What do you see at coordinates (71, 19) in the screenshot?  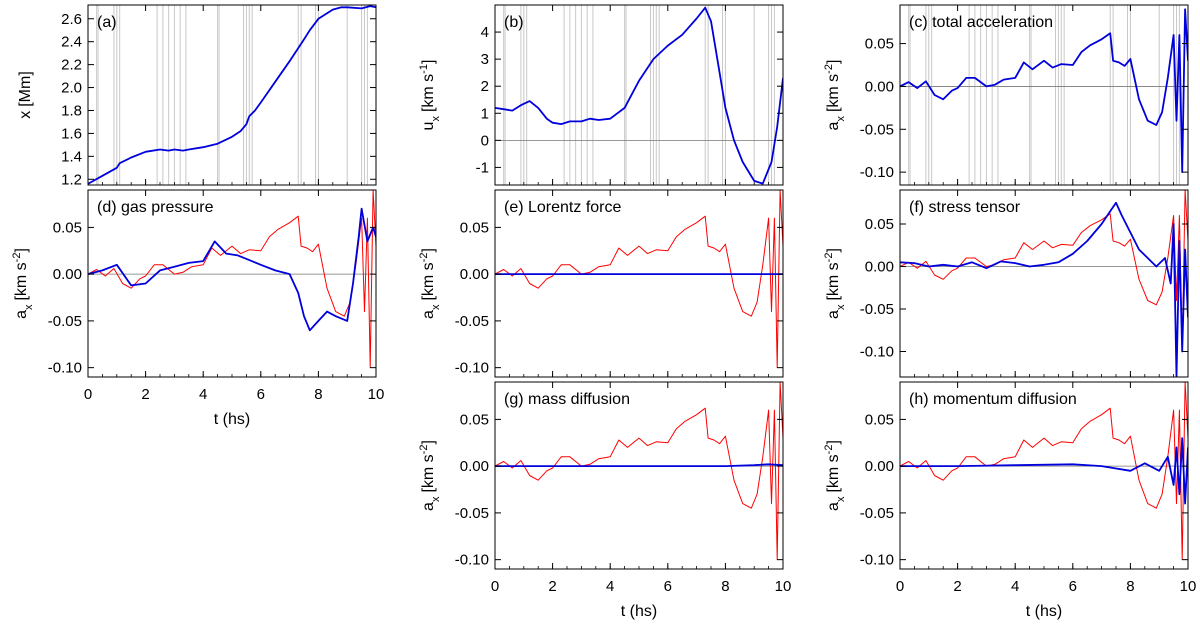 I see `ytick-label-a-7: 2.6` at bounding box center [71, 19].